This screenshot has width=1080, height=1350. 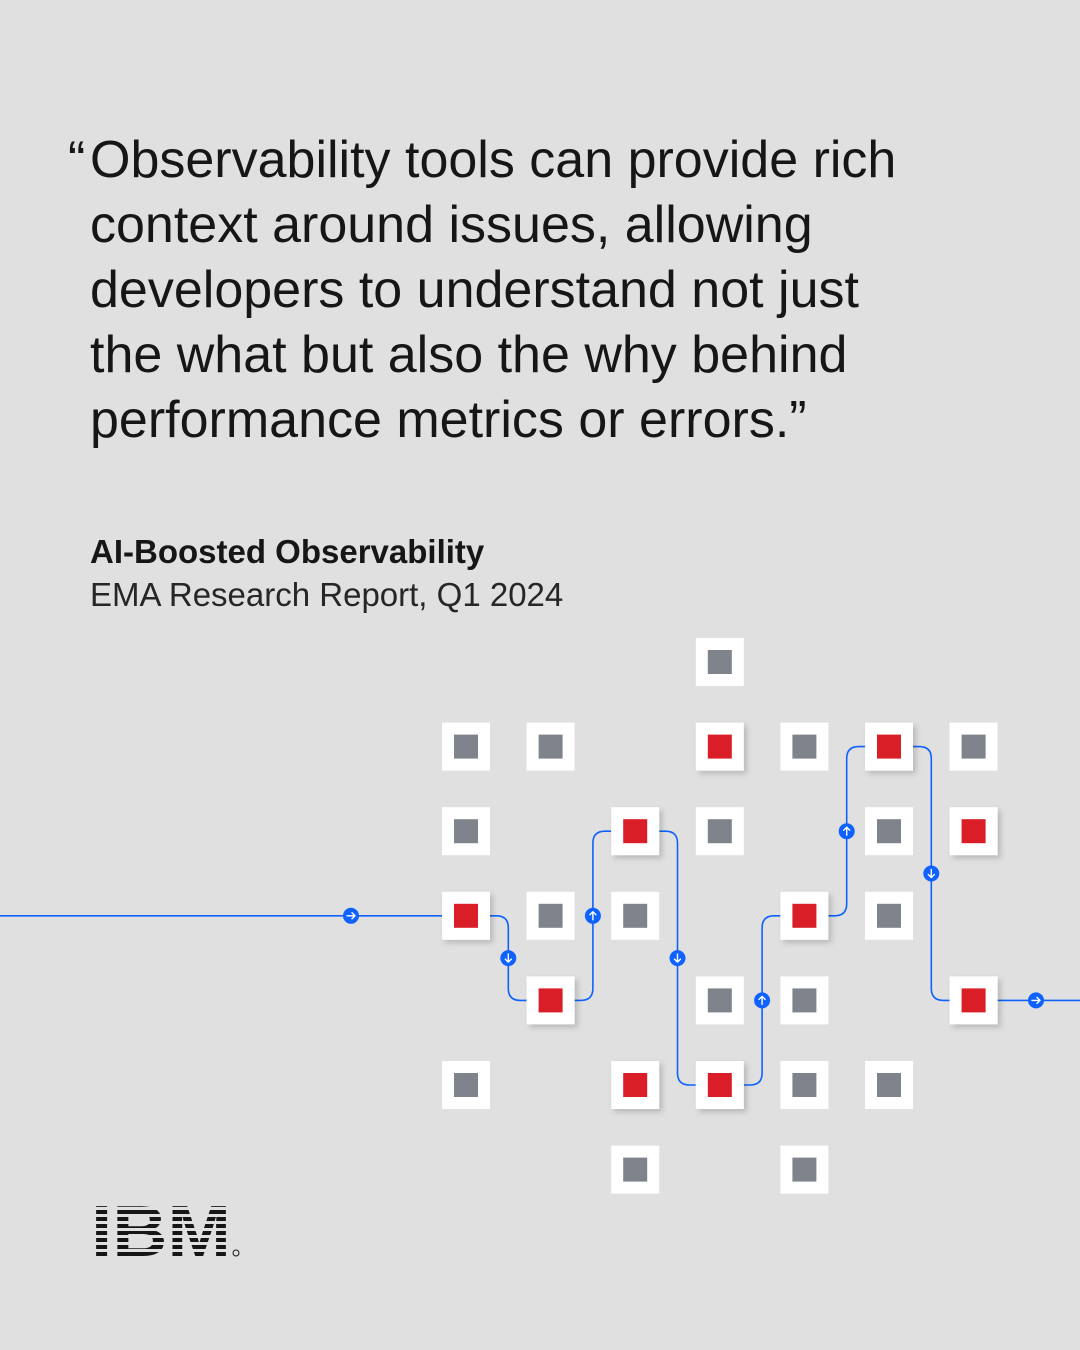 I want to click on ibm-logo: IBM, so click(x=168, y=1233).